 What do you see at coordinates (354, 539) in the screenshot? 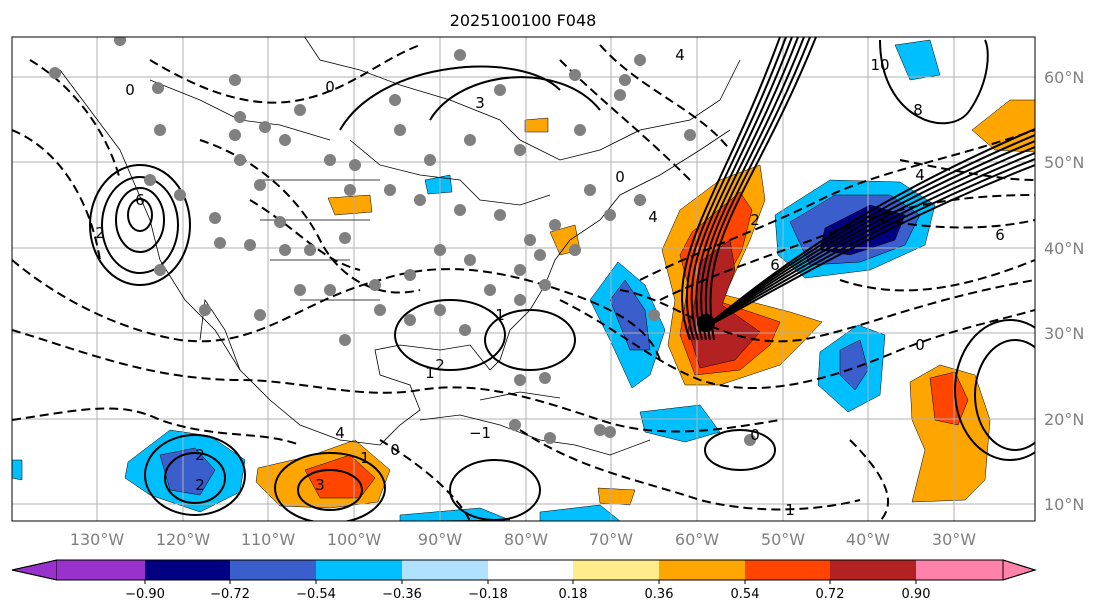
I see `longitude-label: 100°W` at bounding box center [354, 539].